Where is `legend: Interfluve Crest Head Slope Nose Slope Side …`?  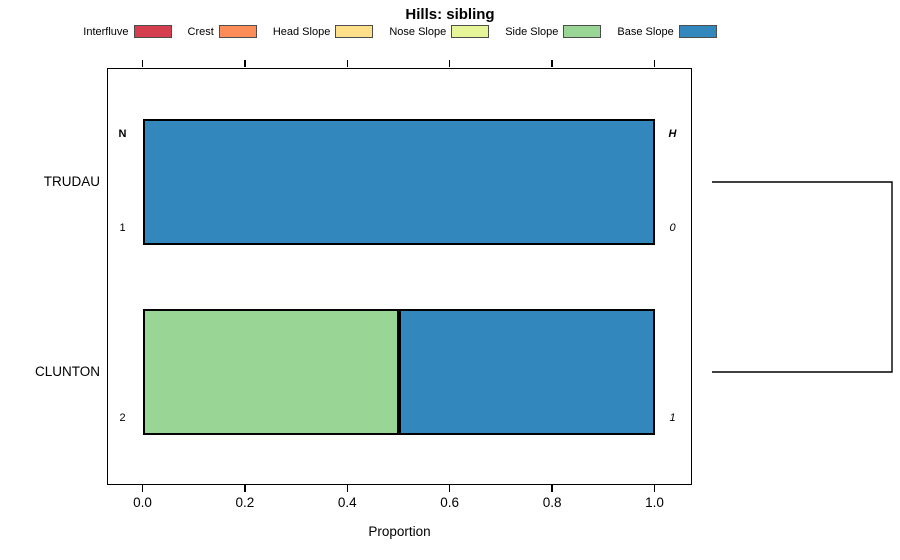
legend: Interfluve Crest Head Slope Nose Slope Side … is located at coordinates (400, 31).